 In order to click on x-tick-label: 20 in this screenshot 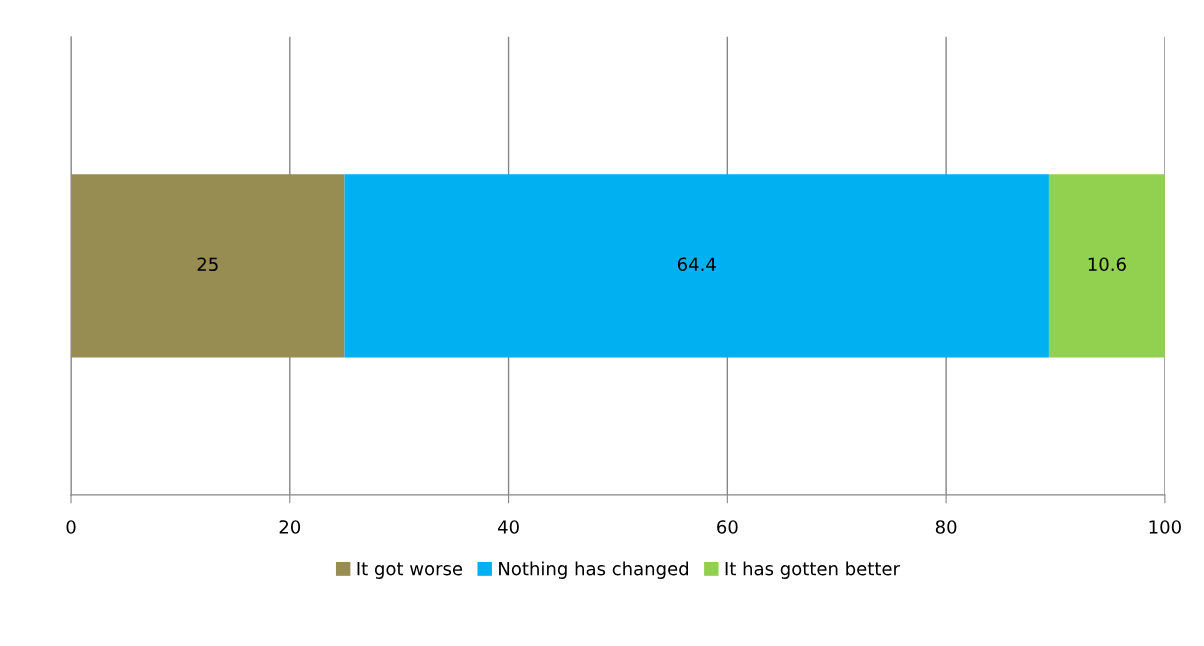, I will do `click(290, 527)`.